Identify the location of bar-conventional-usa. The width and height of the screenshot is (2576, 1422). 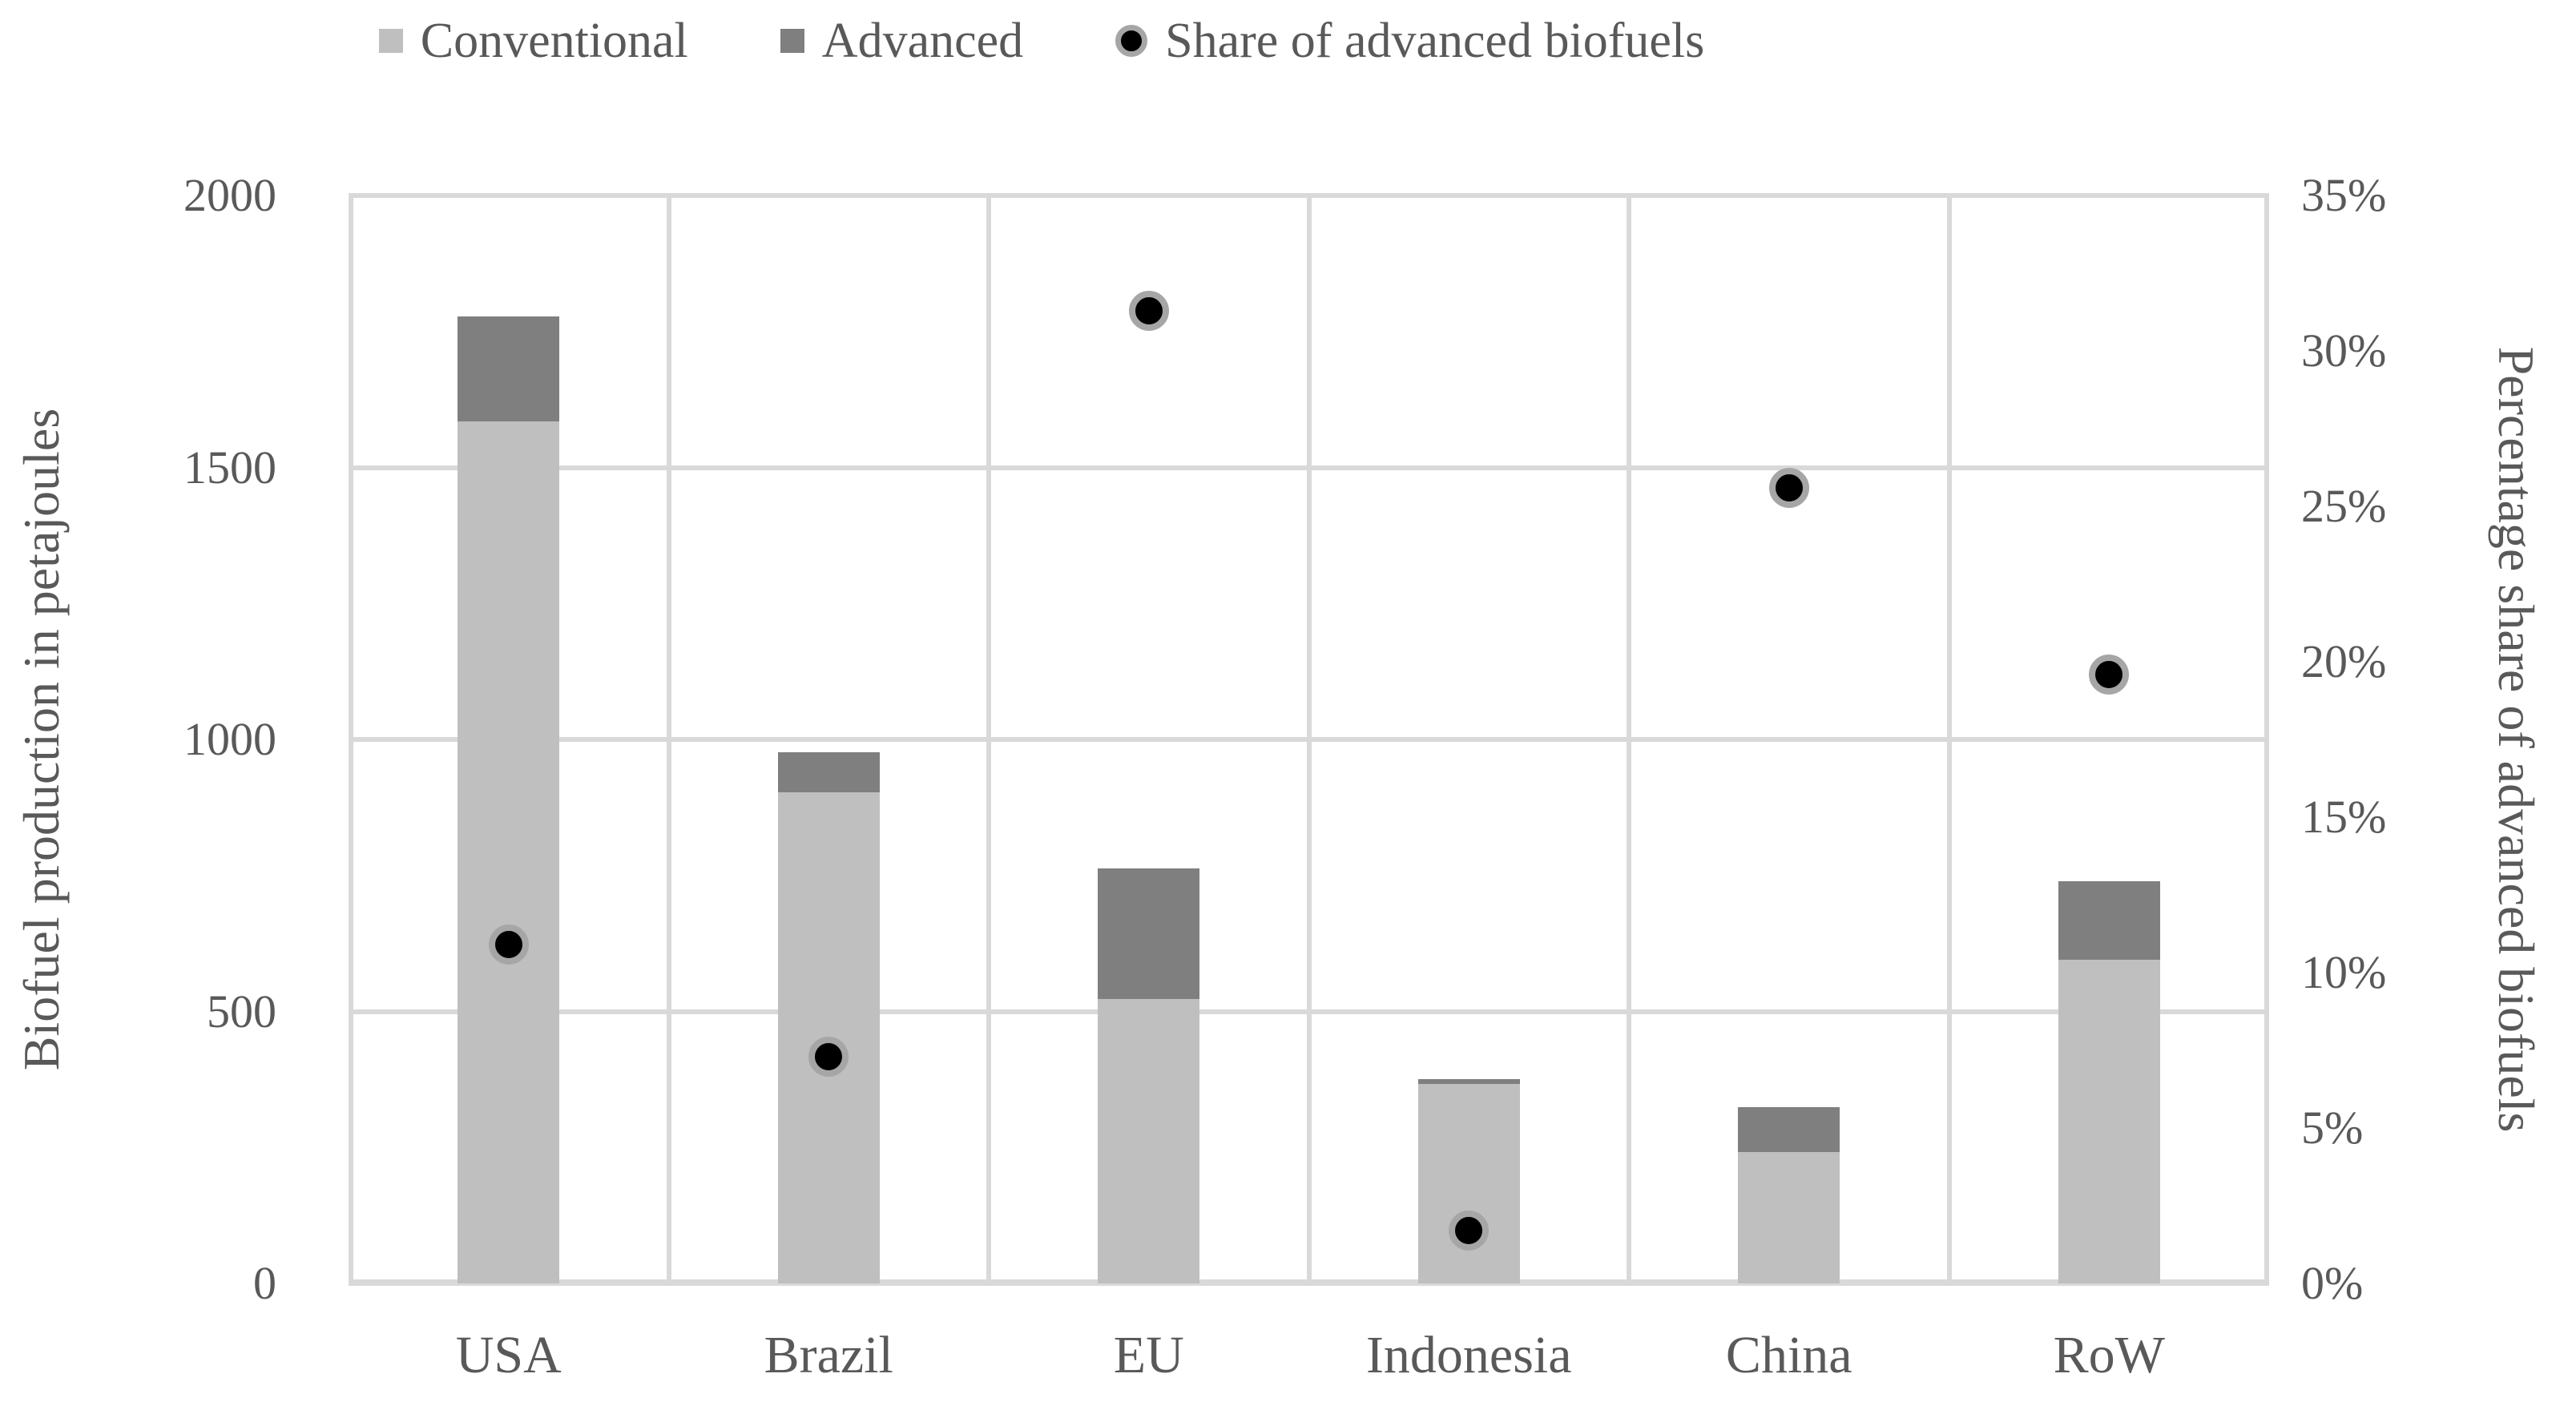
(509, 852).